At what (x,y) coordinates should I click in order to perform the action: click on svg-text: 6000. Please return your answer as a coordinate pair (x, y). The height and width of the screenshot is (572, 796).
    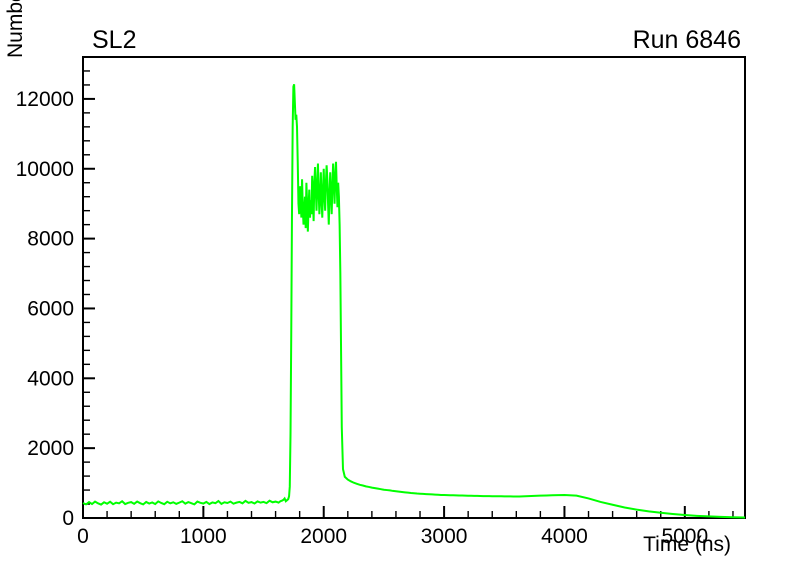
    Looking at the image, I should click on (50, 308).